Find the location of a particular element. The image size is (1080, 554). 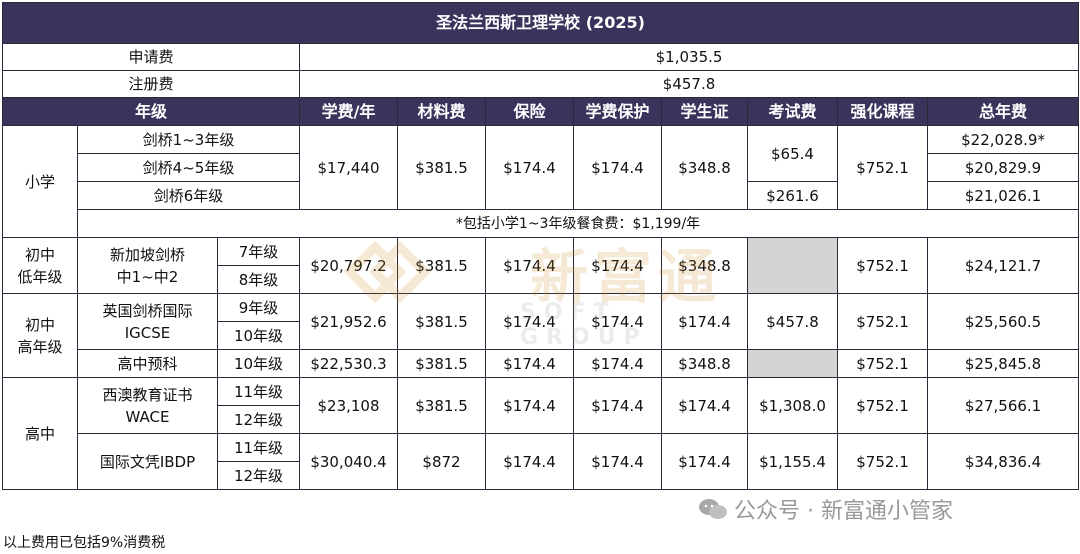

meal-fee-note: *包括小学1~3年级餐食费：$1,199/年 is located at coordinates (578, 223).